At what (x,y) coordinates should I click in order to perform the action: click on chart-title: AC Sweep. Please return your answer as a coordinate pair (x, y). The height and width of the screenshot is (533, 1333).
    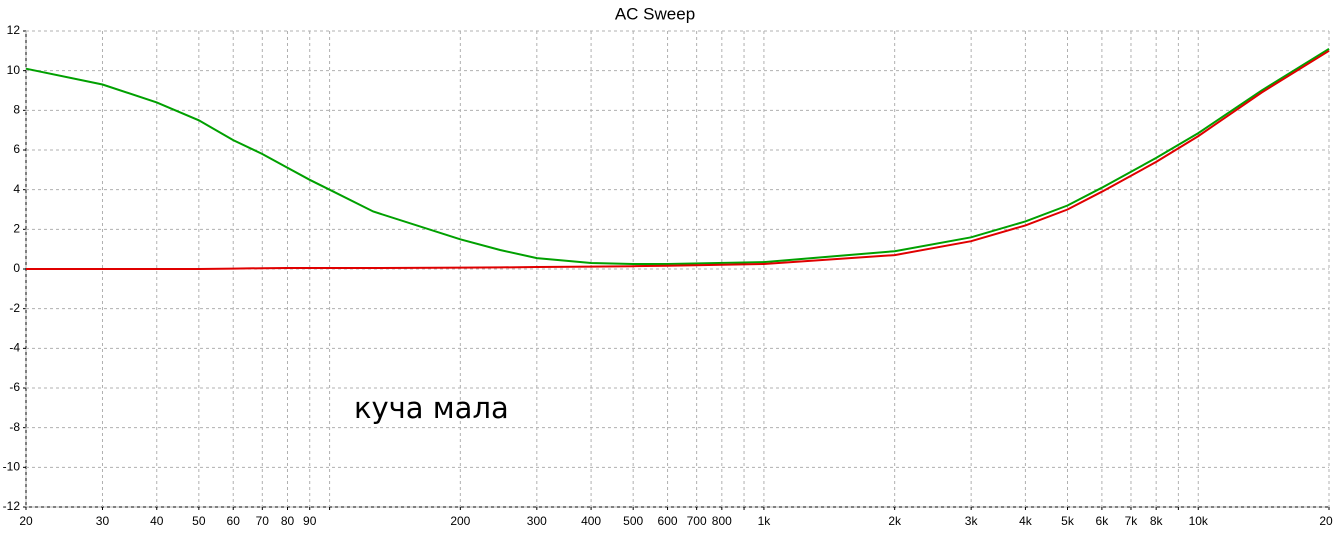
    Looking at the image, I should click on (655, 13).